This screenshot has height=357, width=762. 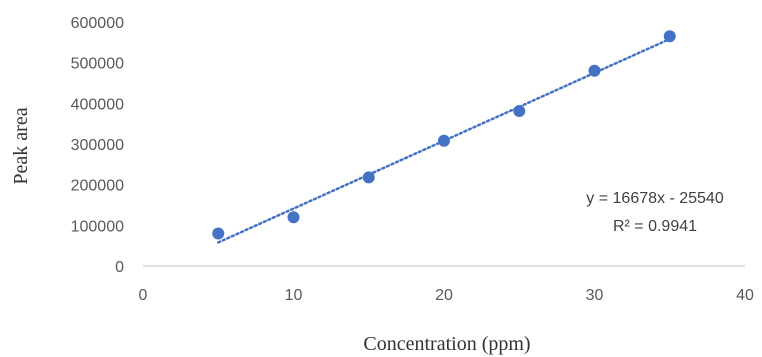 I want to click on x-tick-label: 20, so click(x=444, y=295).